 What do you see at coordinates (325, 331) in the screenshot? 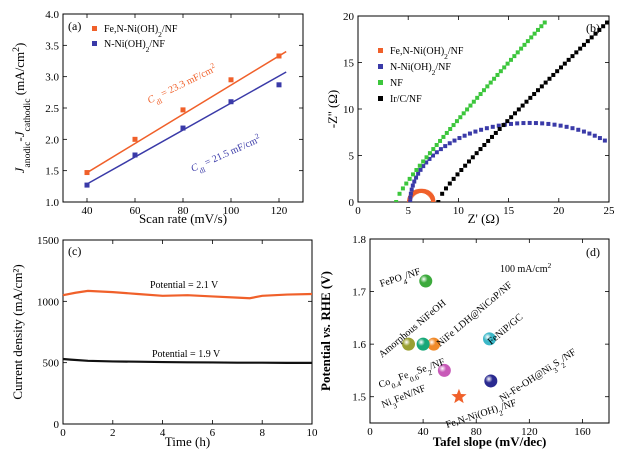
I see `y-axis-label: Potential vs. RHE (V)` at bounding box center [325, 331].